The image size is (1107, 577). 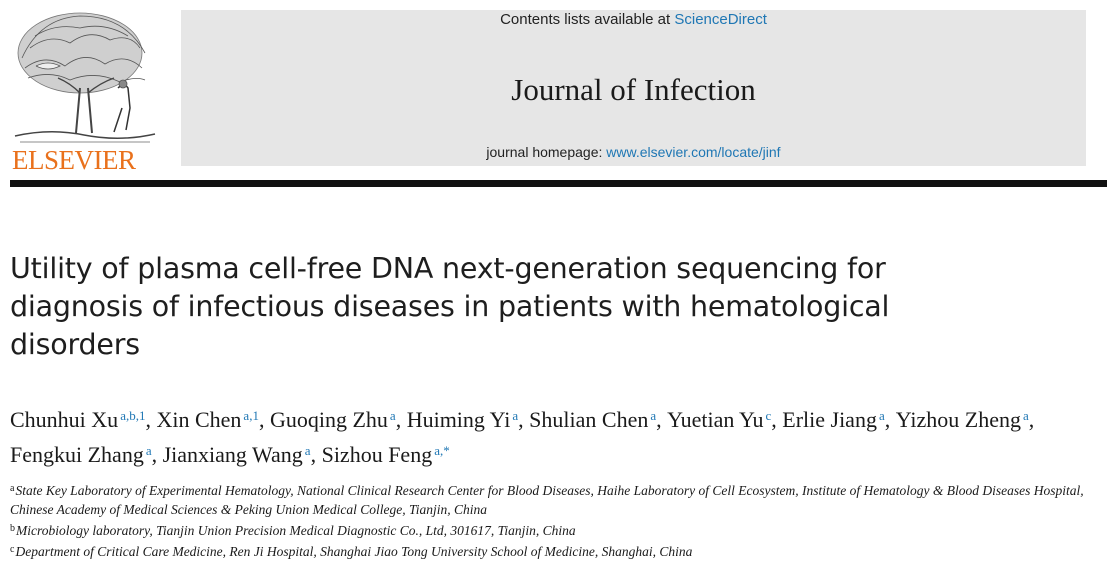 I want to click on author-name: Huiming Yi, so click(x=458, y=419).